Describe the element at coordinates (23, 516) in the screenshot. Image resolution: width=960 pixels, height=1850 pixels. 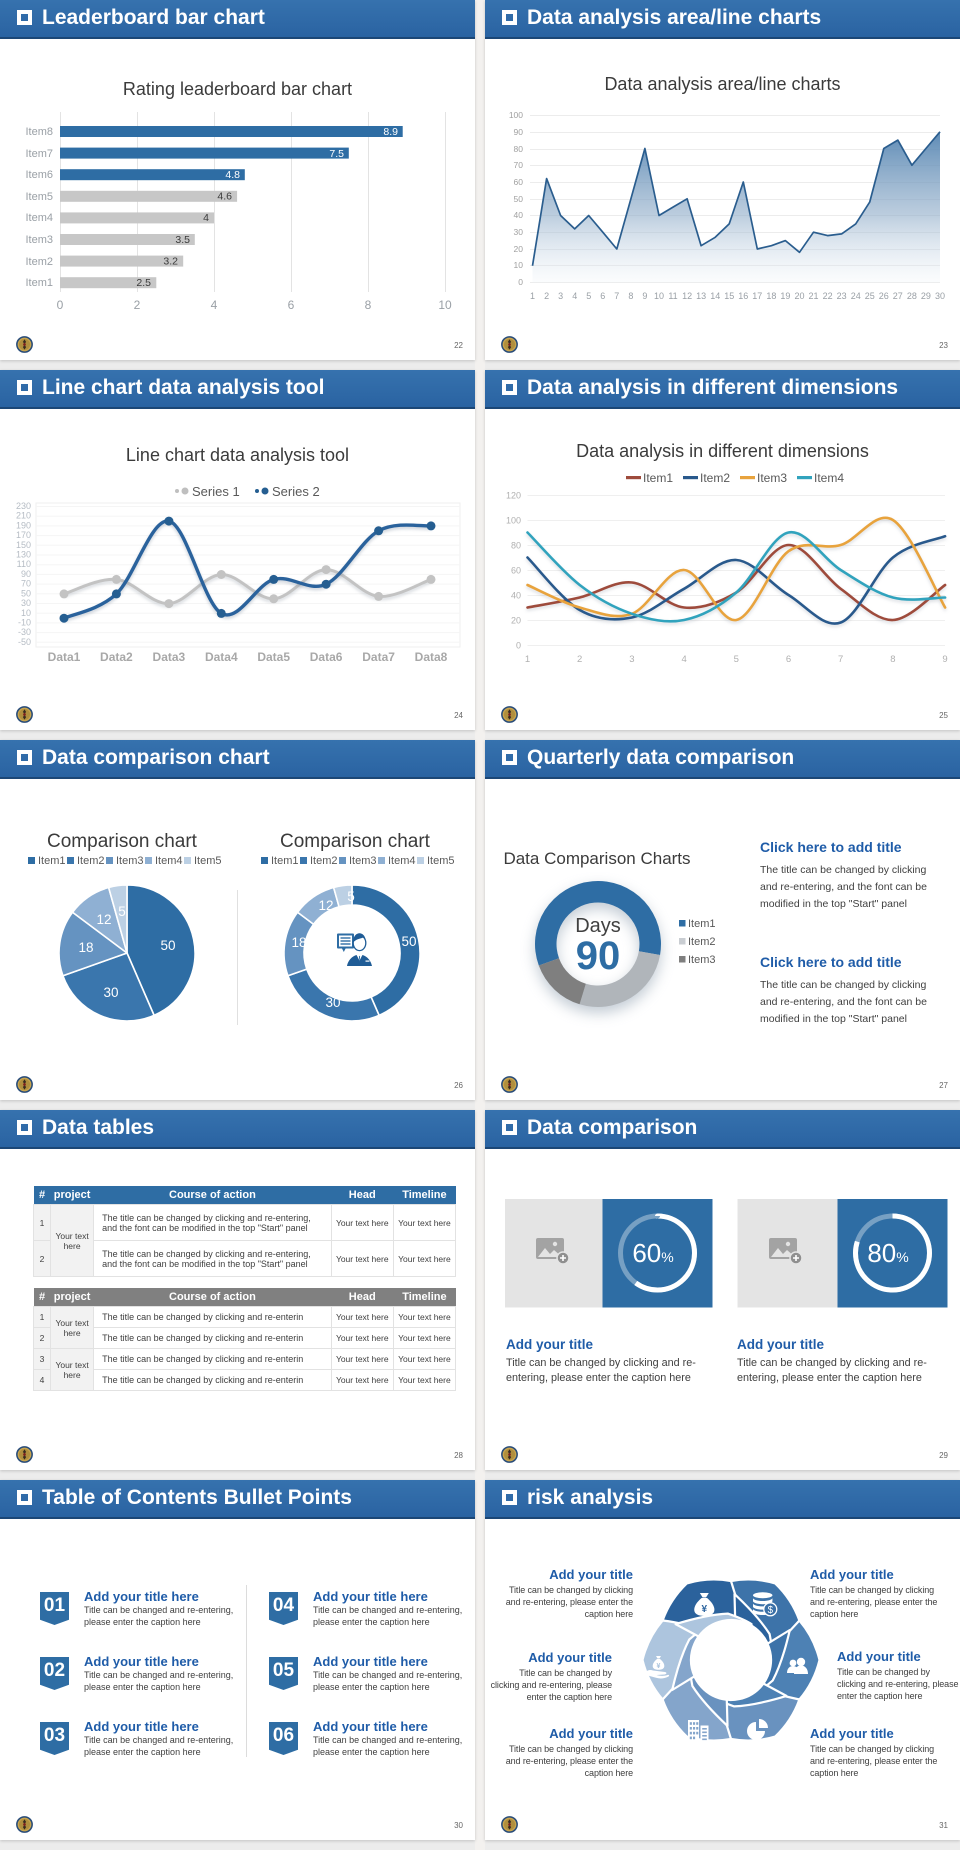
I see `svg-text: 210` at that location.